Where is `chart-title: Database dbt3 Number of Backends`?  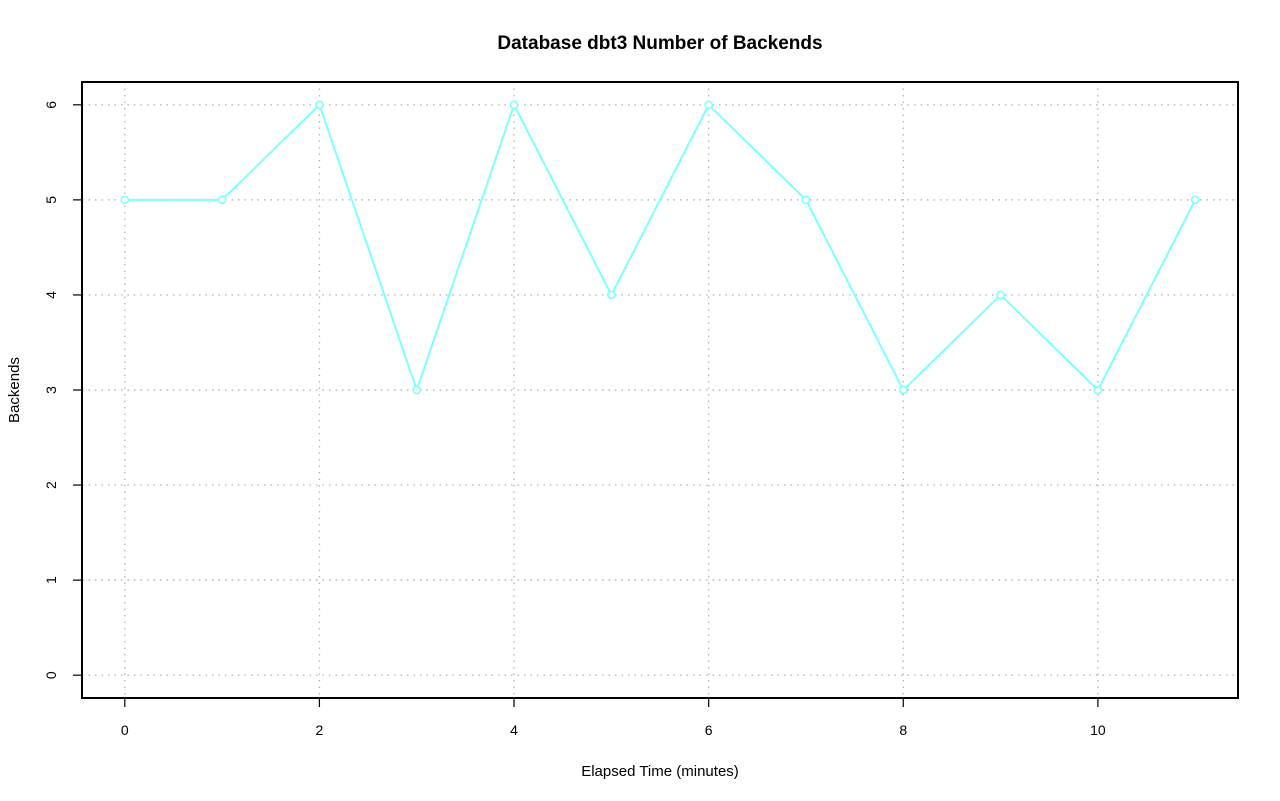 chart-title: Database dbt3 Number of Backends is located at coordinates (659, 43).